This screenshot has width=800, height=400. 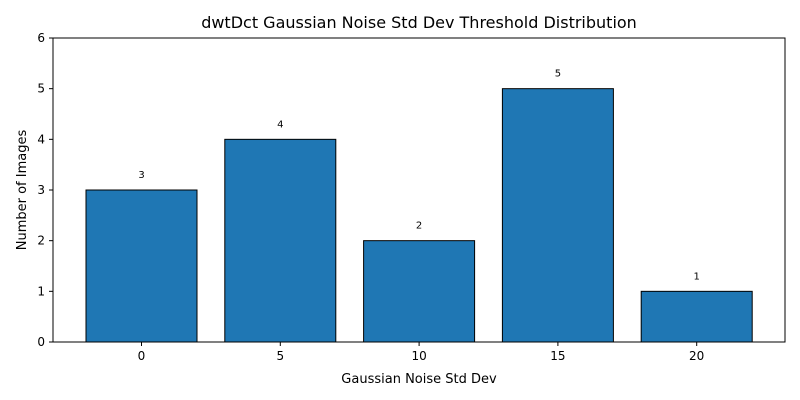 I want to click on y-tick-label: 3, so click(x=41, y=190).